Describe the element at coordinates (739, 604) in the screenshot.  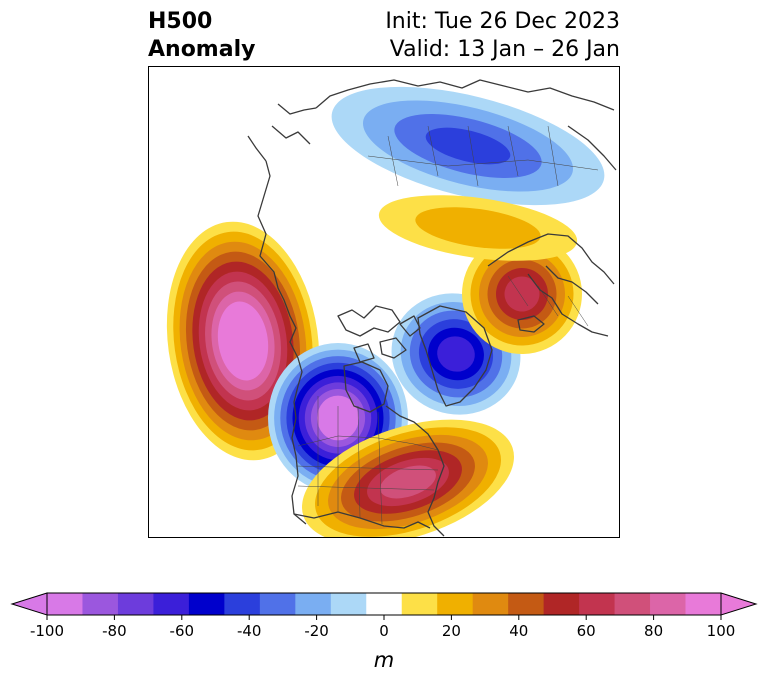
I see `colorbar-extend-high` at that location.